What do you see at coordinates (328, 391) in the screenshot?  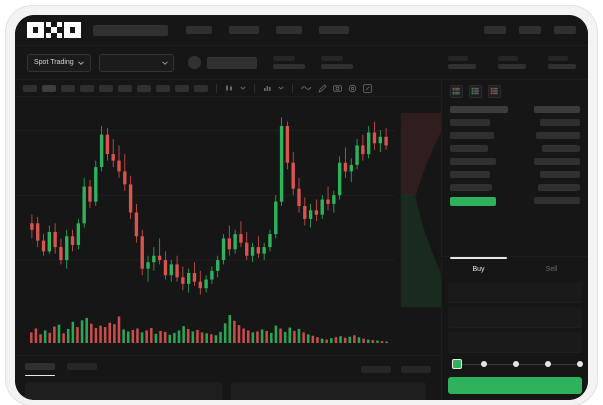 I see `bottom-panel-right` at bounding box center [328, 391].